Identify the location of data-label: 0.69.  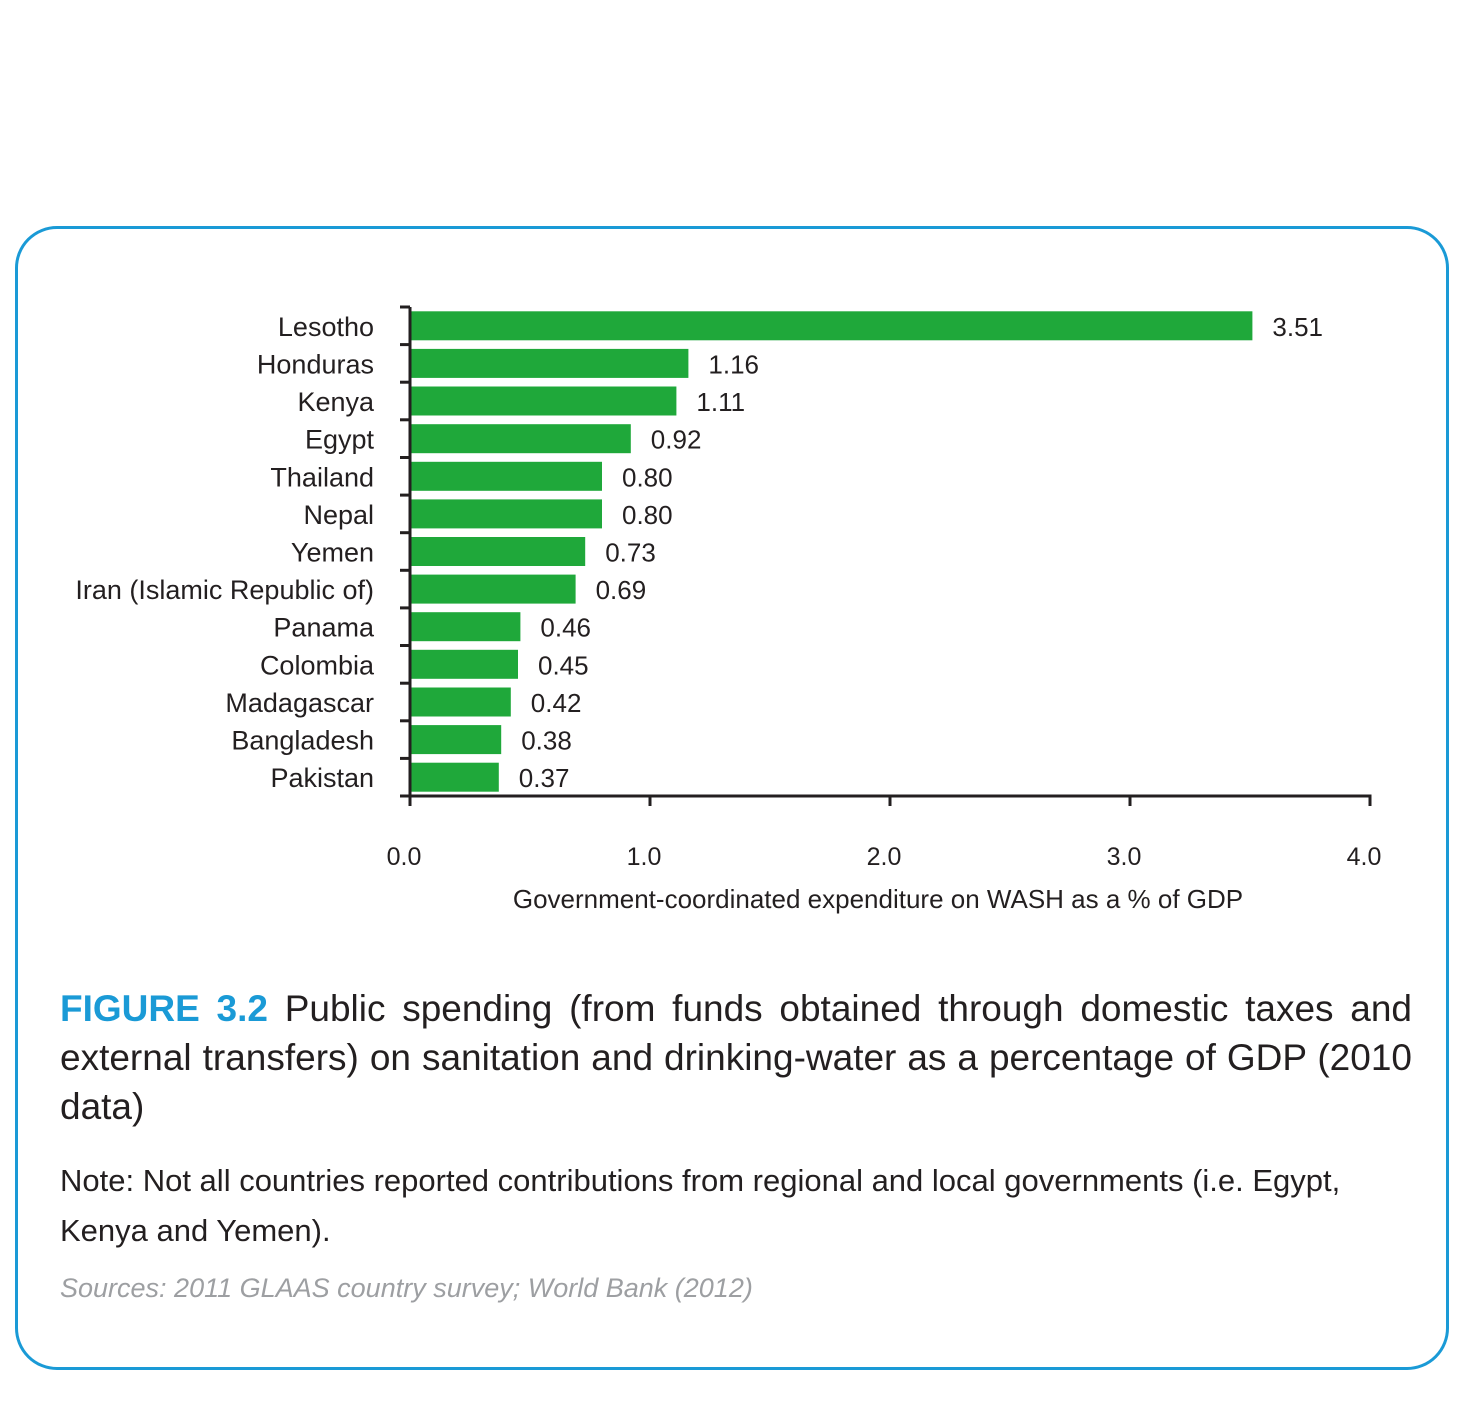
(621, 590).